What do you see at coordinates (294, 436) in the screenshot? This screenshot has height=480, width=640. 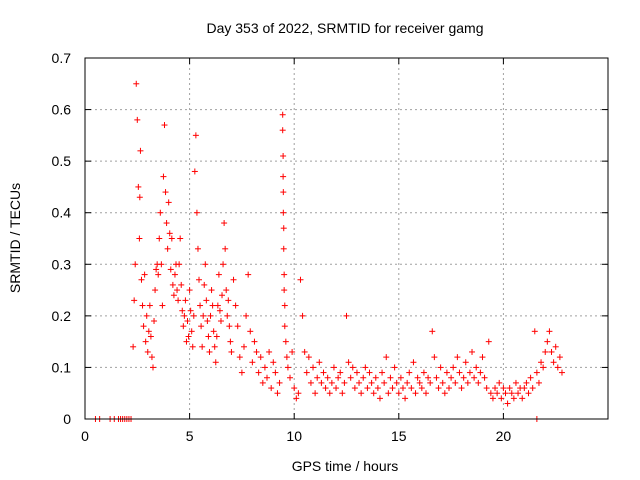 I see `x-tick-label: 10` at bounding box center [294, 436].